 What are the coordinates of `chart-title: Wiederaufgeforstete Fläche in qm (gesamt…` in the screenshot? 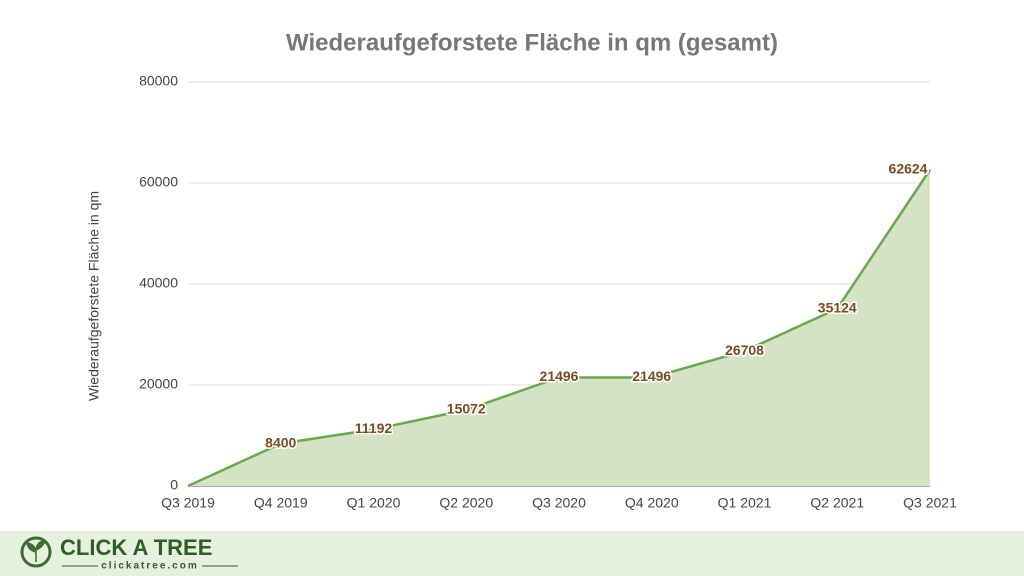 It's located at (532, 42).